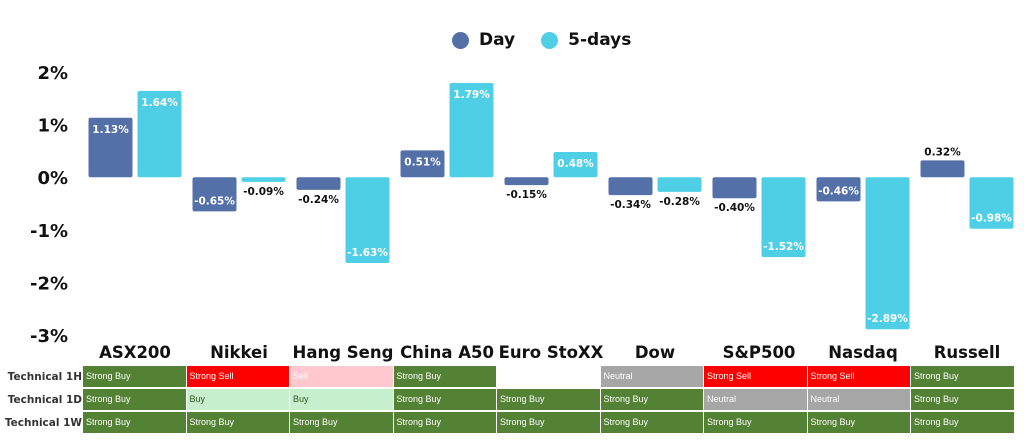 Image resolution: width=1024 pixels, height=446 pixels. I want to click on bar-day-dow, so click(630, 186).